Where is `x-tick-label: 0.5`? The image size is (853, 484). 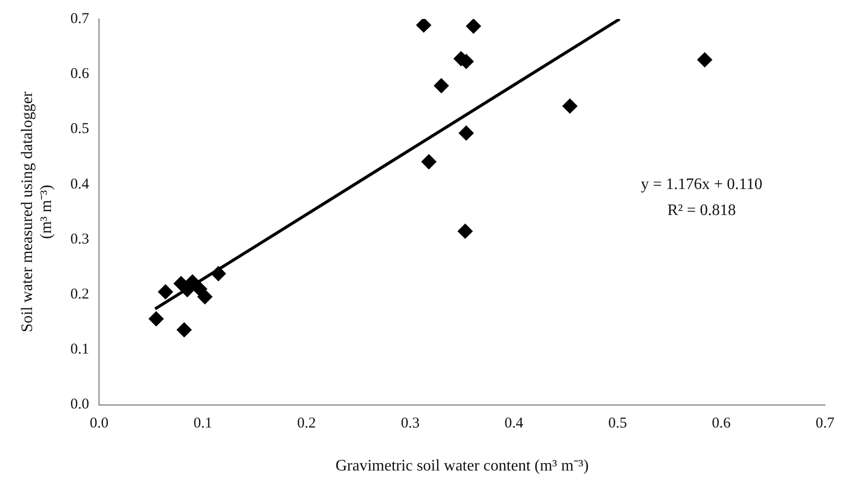 x-tick-label: 0.5 is located at coordinates (617, 424).